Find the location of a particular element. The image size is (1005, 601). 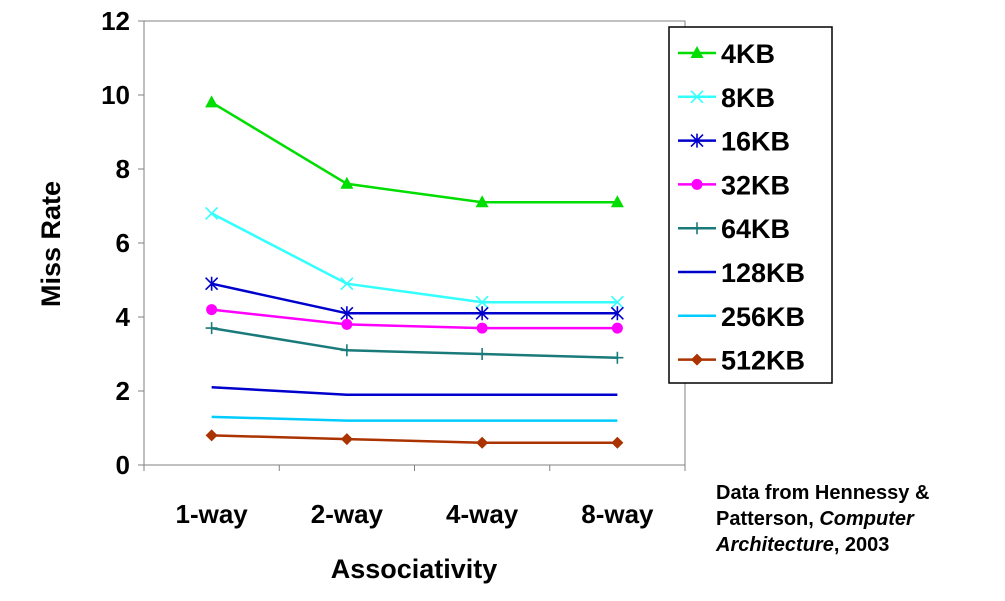

series-256kb is located at coordinates (414, 418).